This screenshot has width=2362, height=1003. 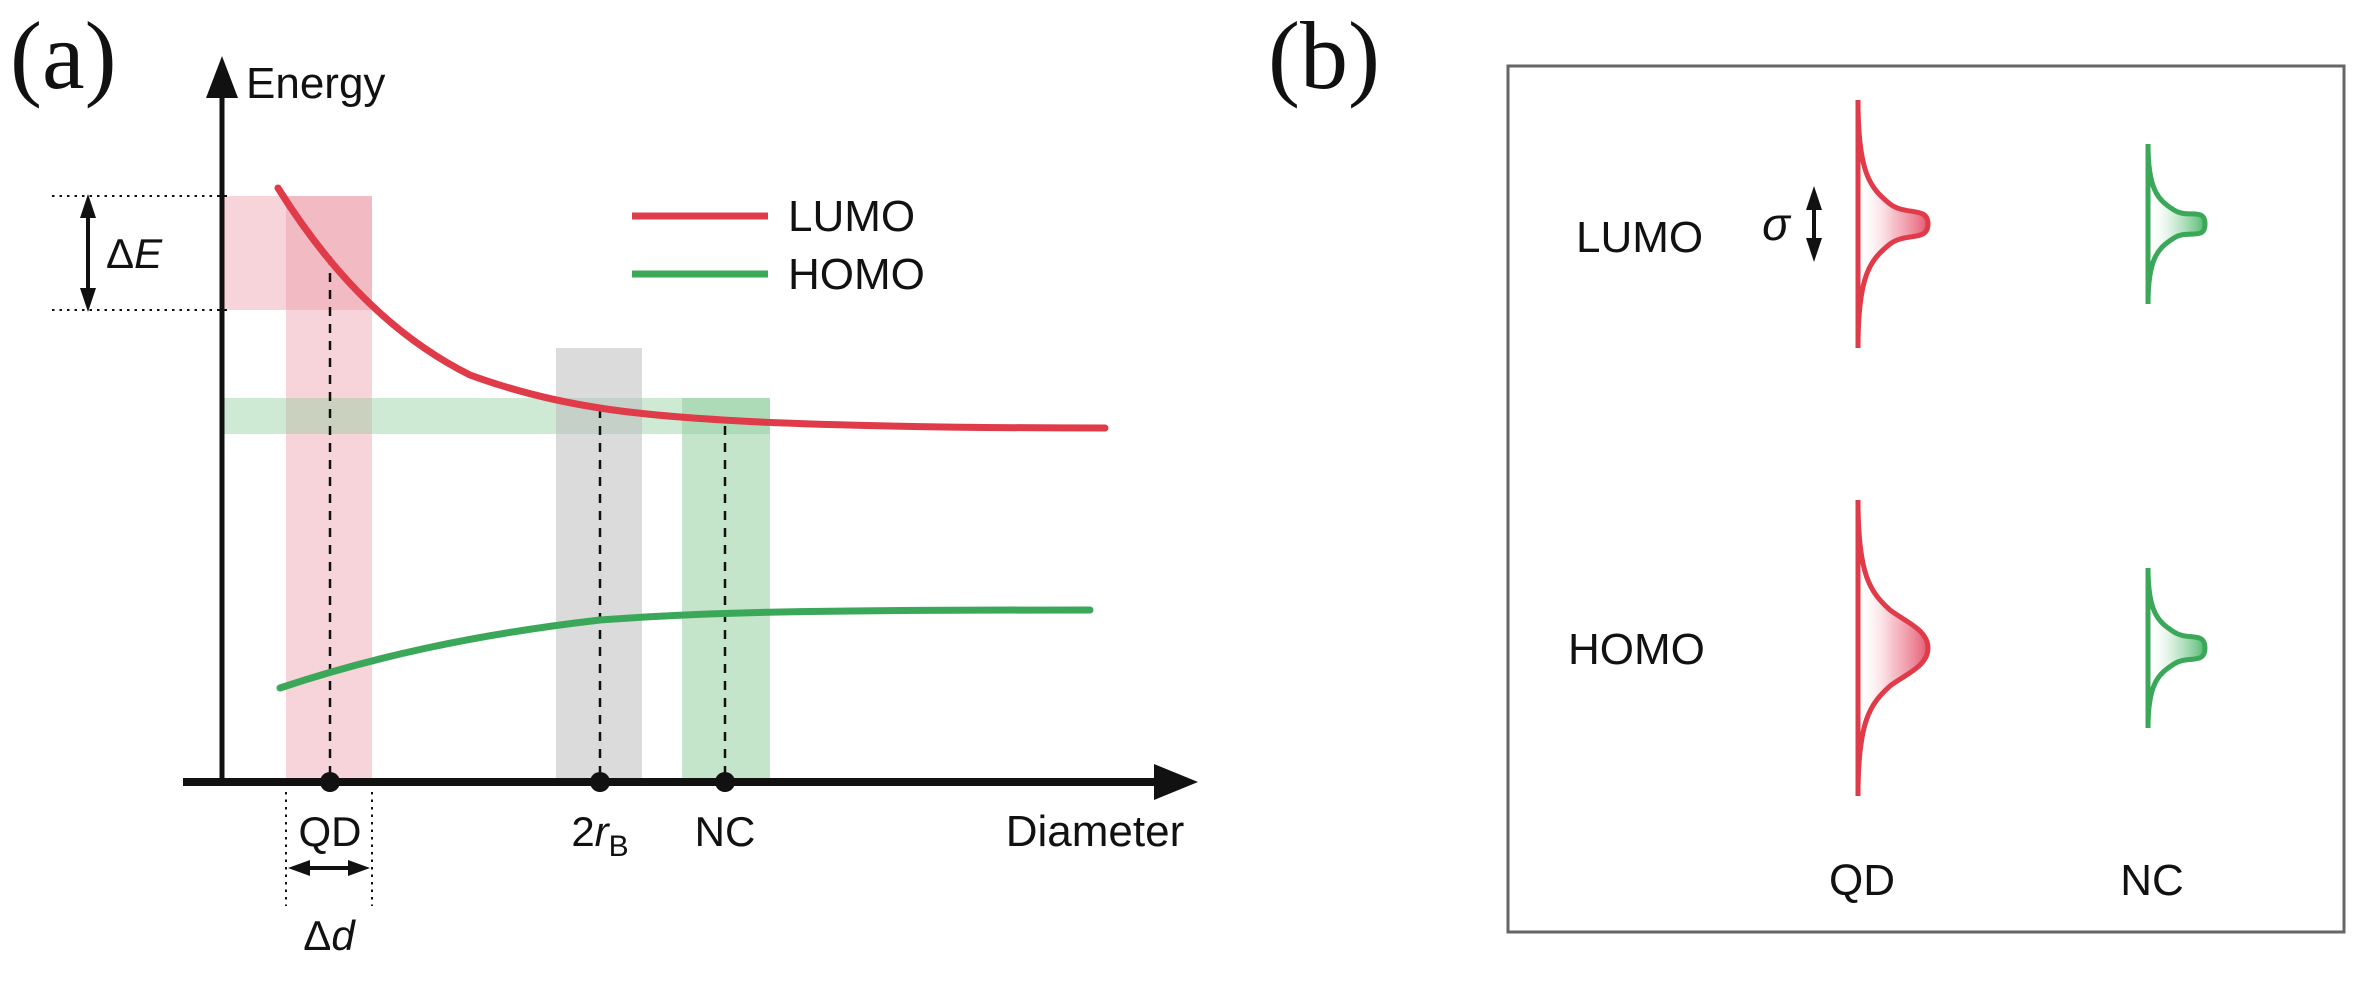 I want to click on y-axis-label: Energy, so click(x=315, y=83).